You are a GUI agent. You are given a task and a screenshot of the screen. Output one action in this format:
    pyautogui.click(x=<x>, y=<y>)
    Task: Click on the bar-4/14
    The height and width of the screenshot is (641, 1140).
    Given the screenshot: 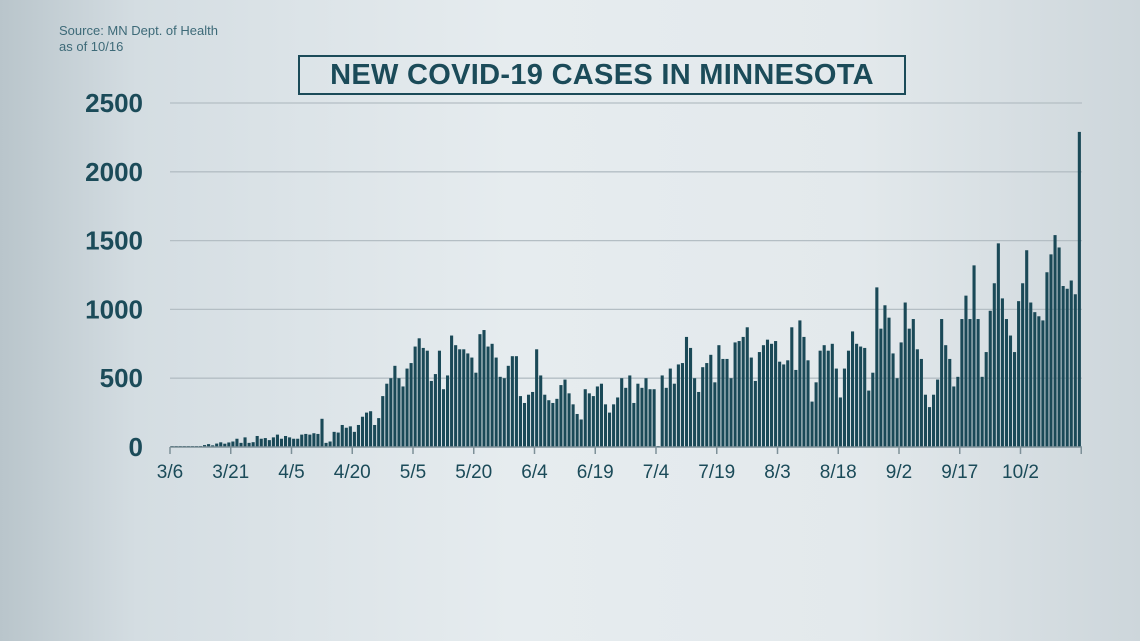 What is the action you would take?
    pyautogui.click(x=330, y=444)
    